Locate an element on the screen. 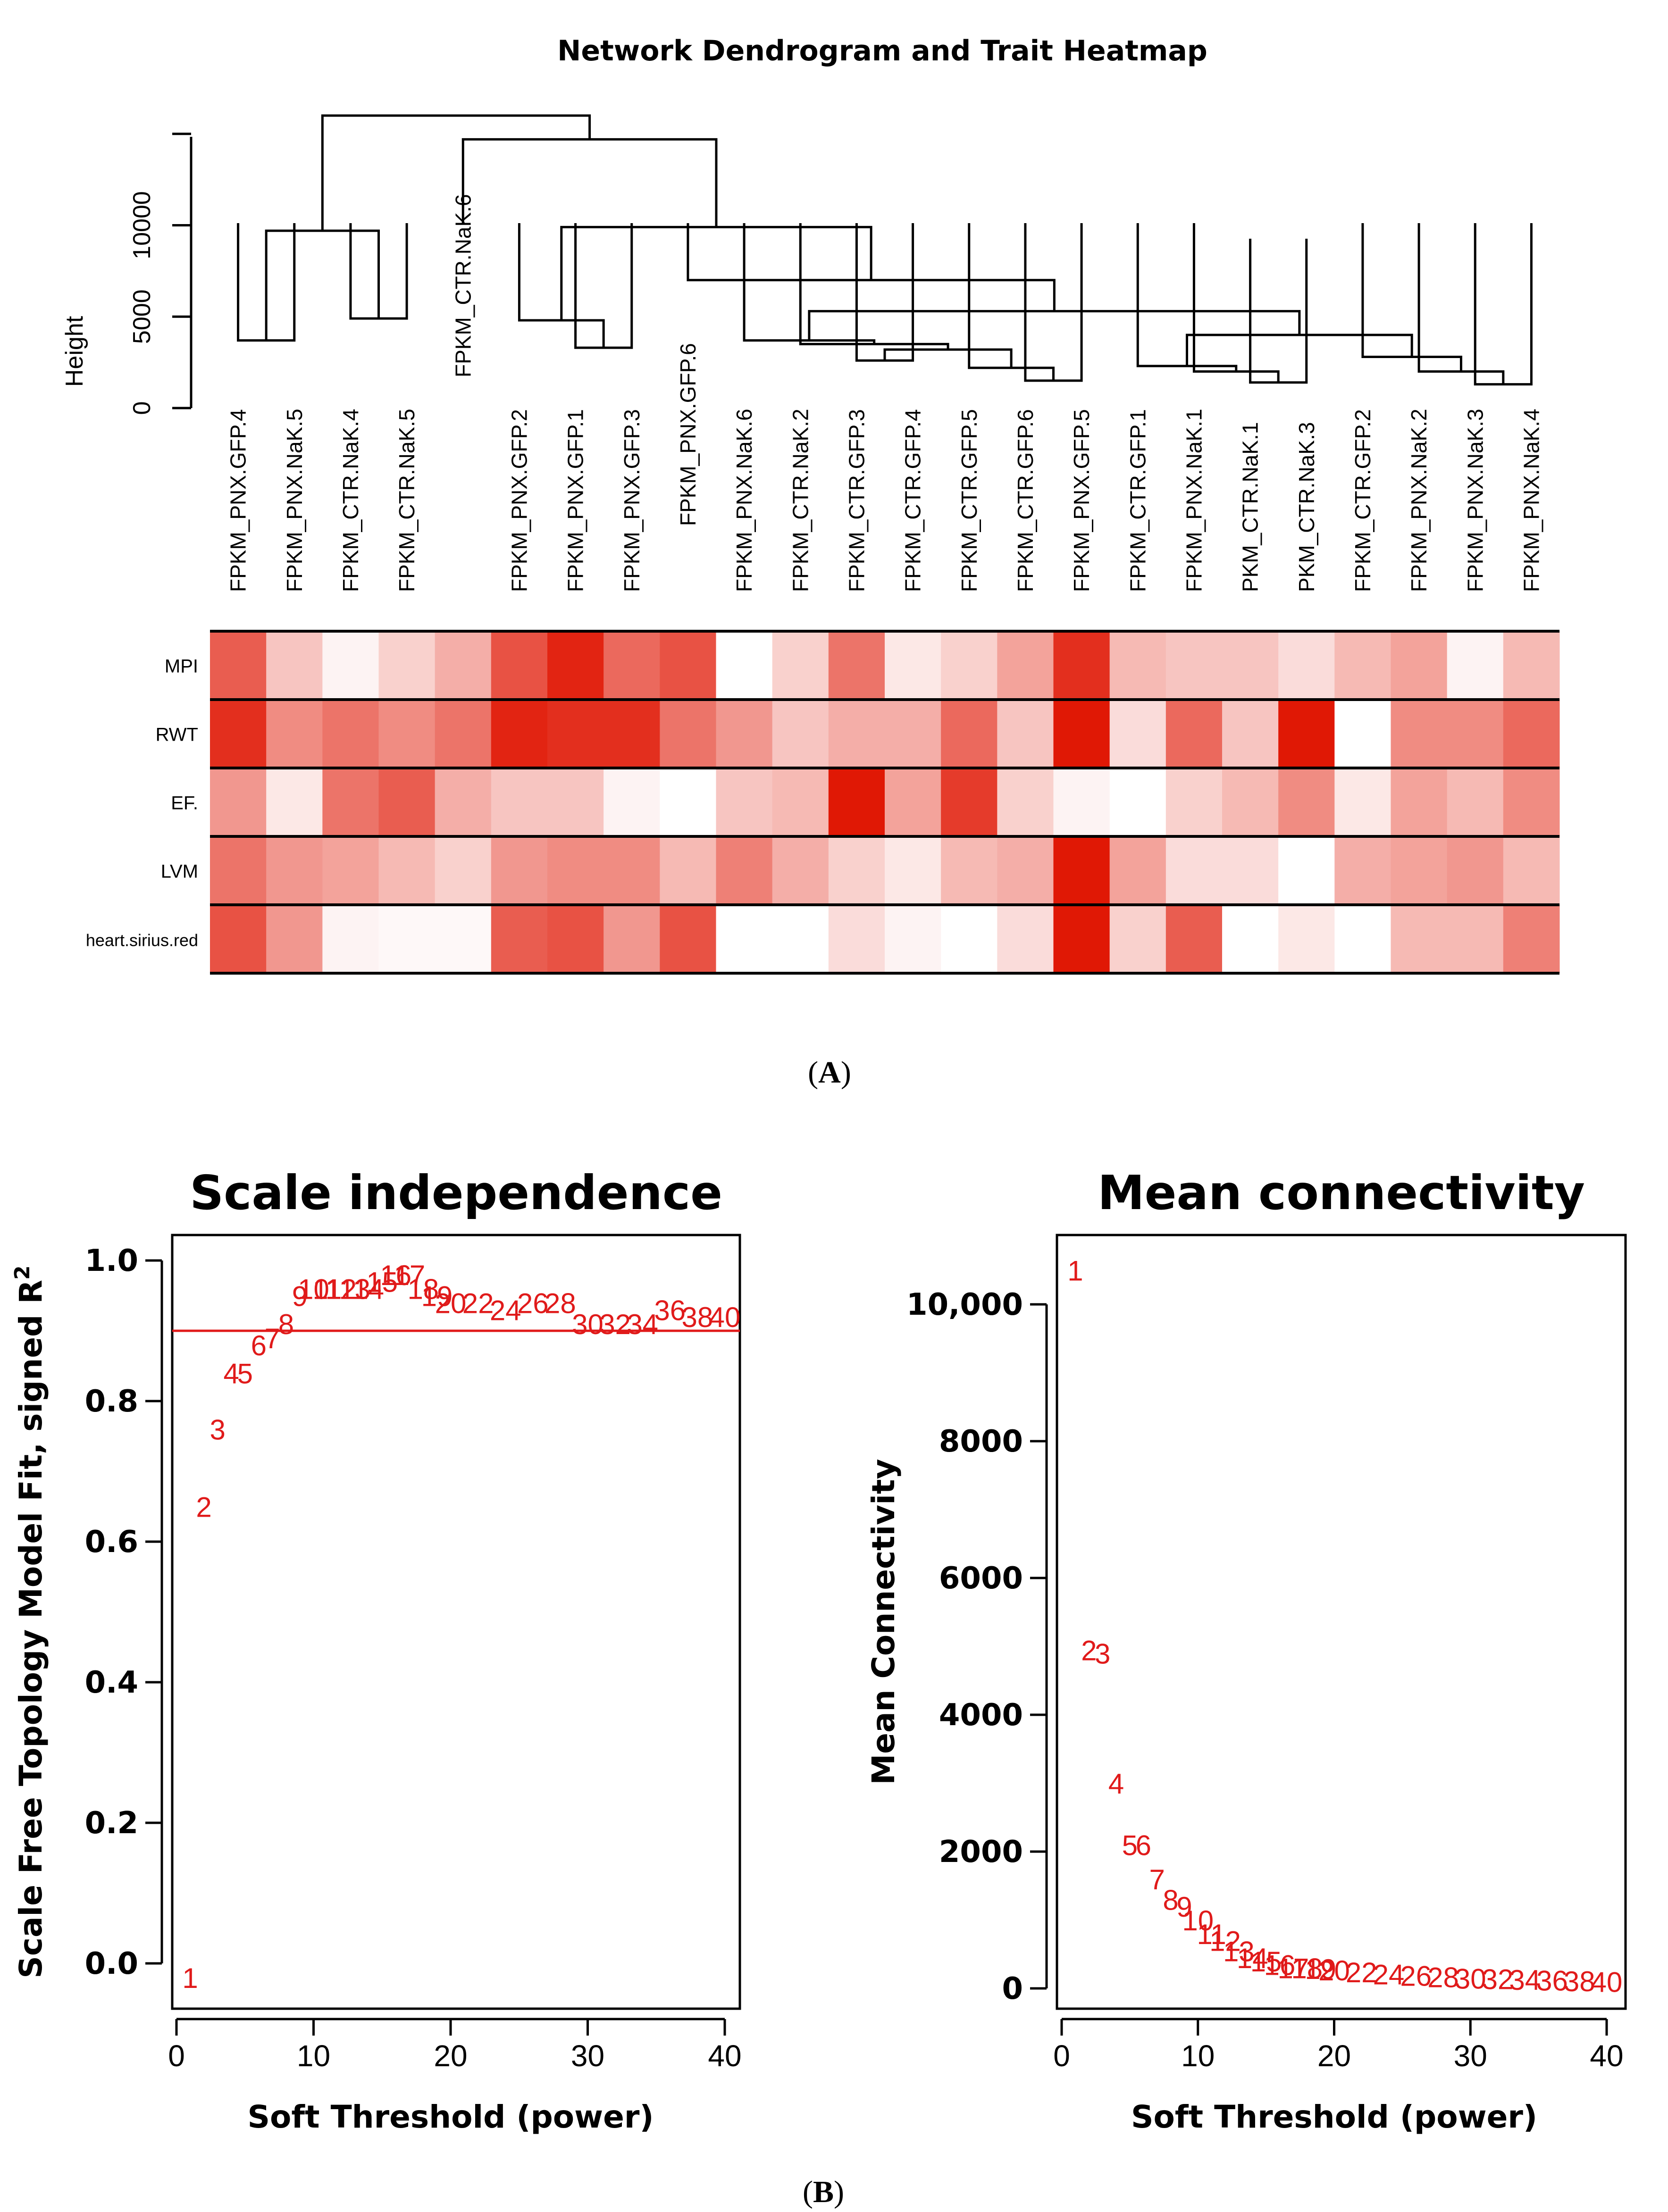 Image resolution: width=1668 pixels, height=2212 pixels. x-tick-label: 40 is located at coordinates (1606, 2056).